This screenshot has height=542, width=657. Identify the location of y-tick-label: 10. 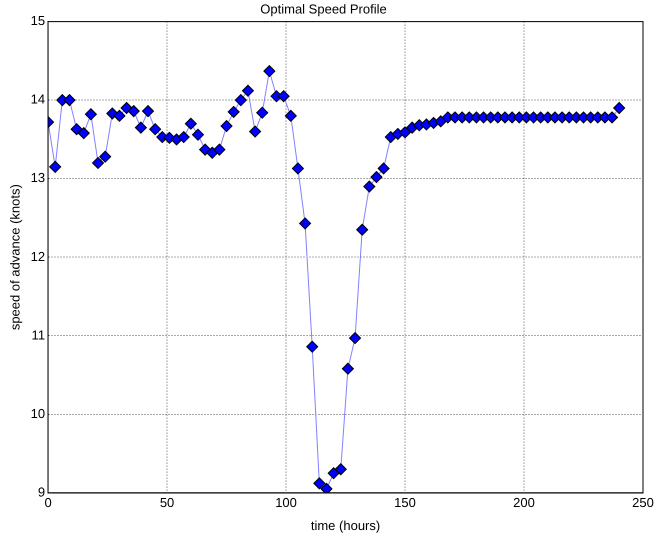
(38, 413).